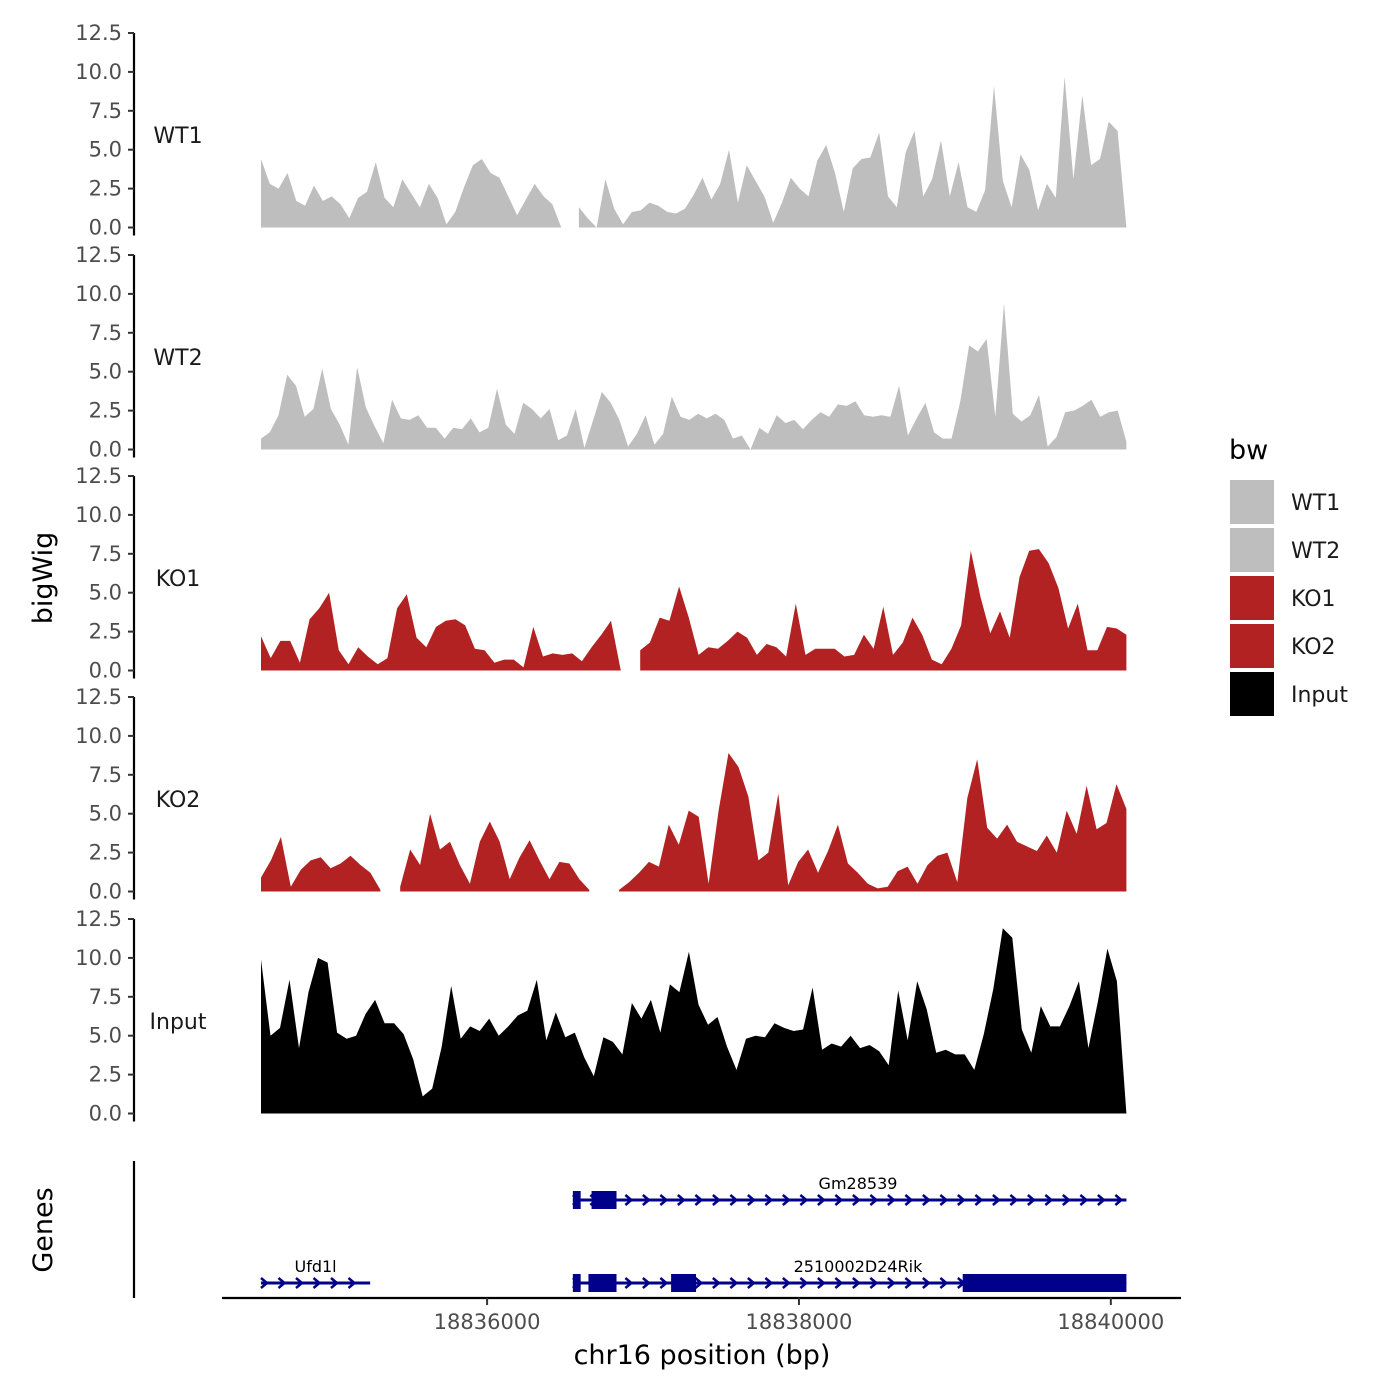 This screenshot has height=1400, width=1400. What do you see at coordinates (694, 1021) in the screenshot?
I see `signal-area-input` at bounding box center [694, 1021].